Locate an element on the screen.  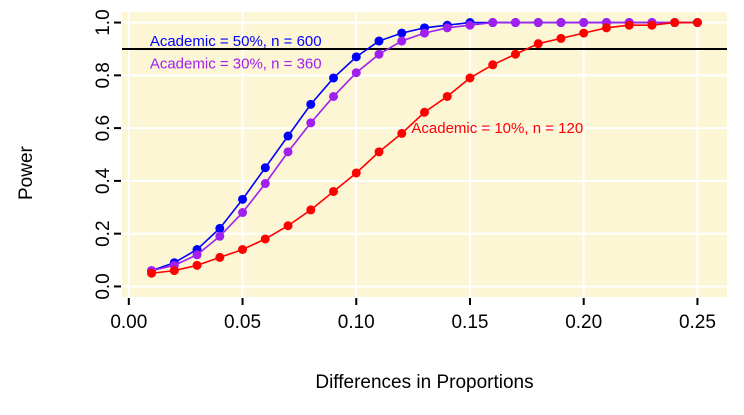
y-tick-label: 0.4 is located at coordinates (103, 180).